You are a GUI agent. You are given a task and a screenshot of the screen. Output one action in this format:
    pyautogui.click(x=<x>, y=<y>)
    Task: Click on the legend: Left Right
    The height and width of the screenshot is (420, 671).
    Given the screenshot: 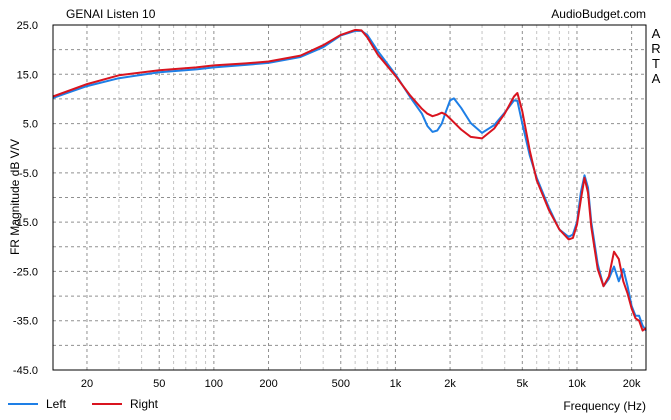 What is the action you would take?
    pyautogui.click(x=83, y=404)
    